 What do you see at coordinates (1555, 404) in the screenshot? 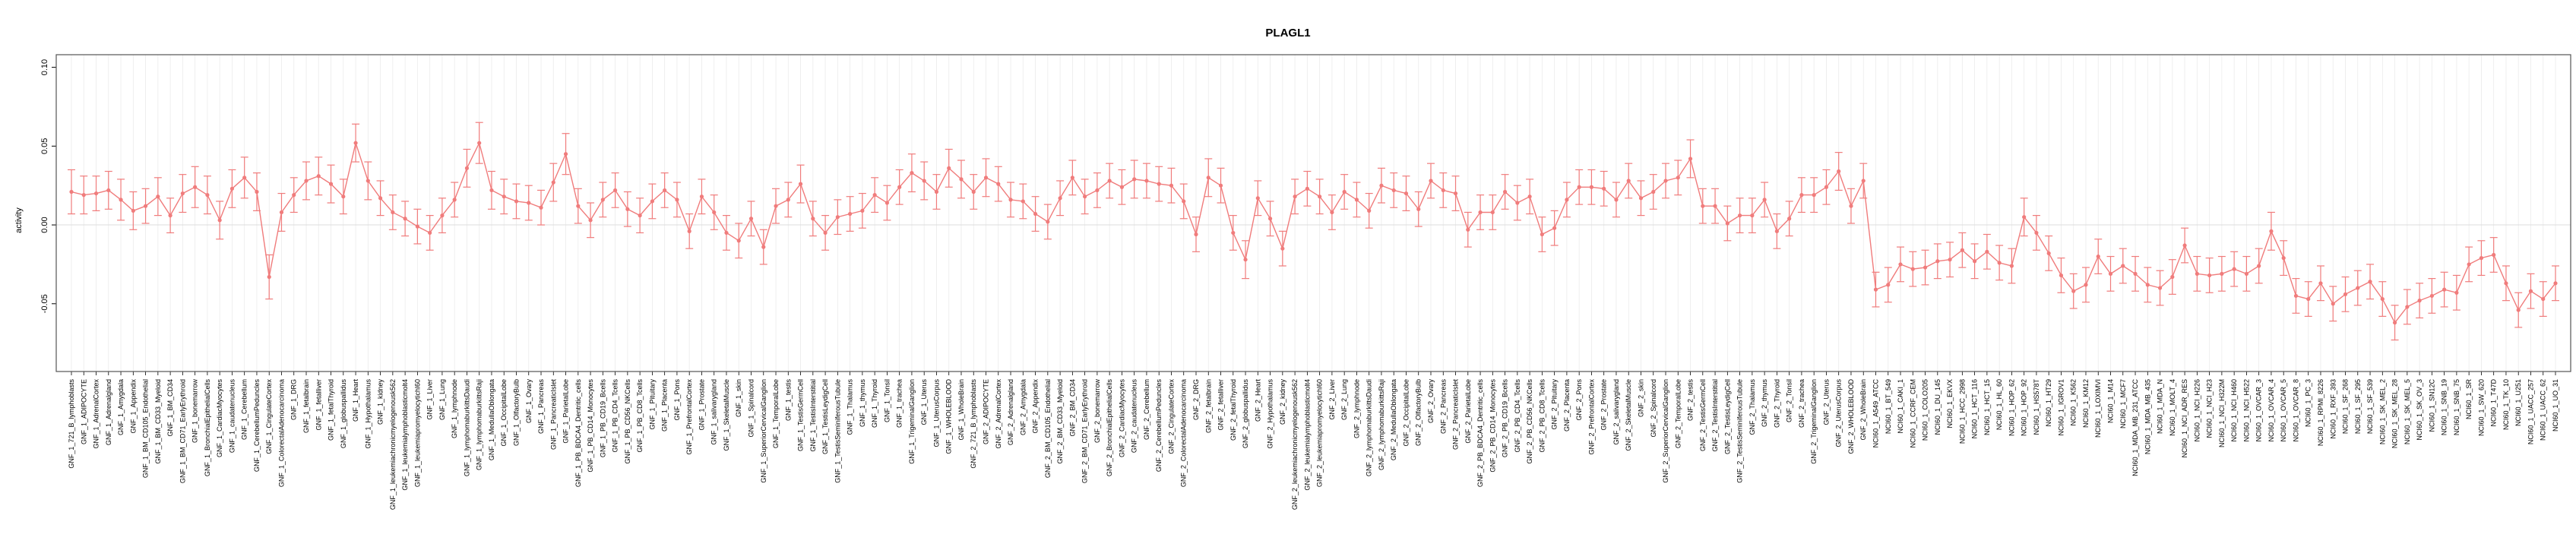
I see `x-tick-label: GNF_2_Pituitary` at bounding box center [1555, 404].